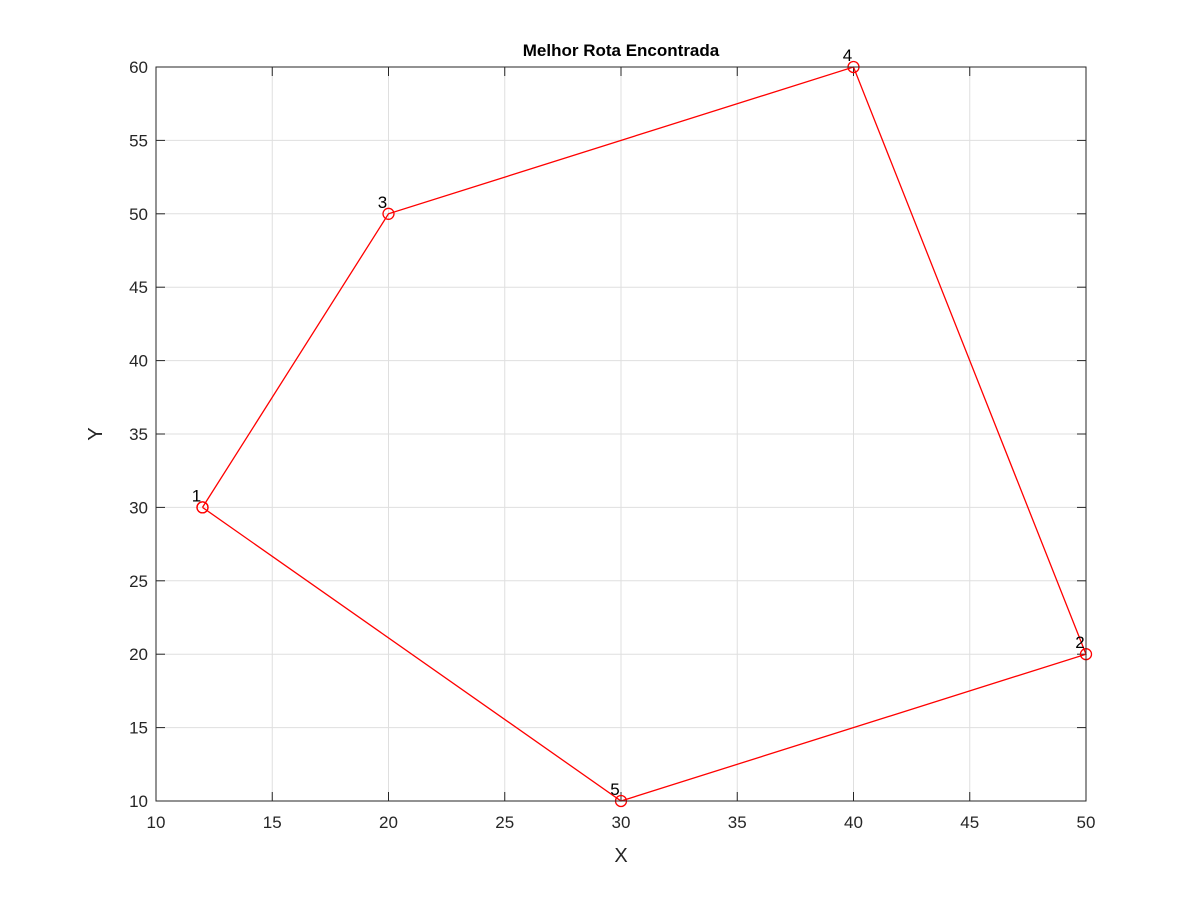 This screenshot has height=905, width=1200. I want to click on y-tick-label: 35, so click(138, 434).